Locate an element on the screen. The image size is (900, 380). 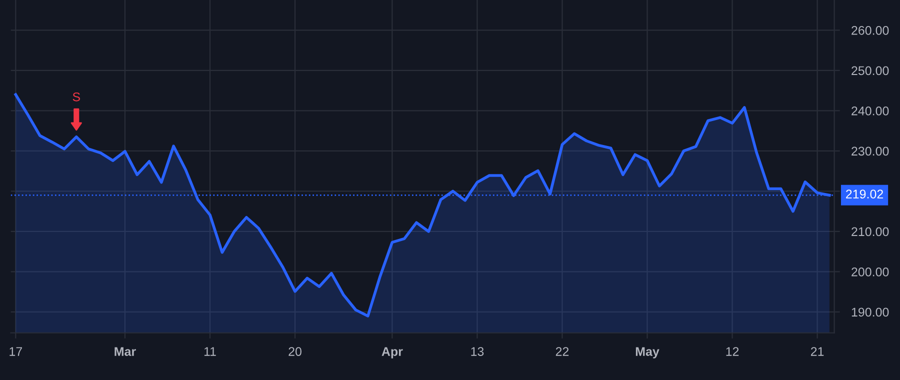
y-tick-label: 250.00 is located at coordinates (870, 71).